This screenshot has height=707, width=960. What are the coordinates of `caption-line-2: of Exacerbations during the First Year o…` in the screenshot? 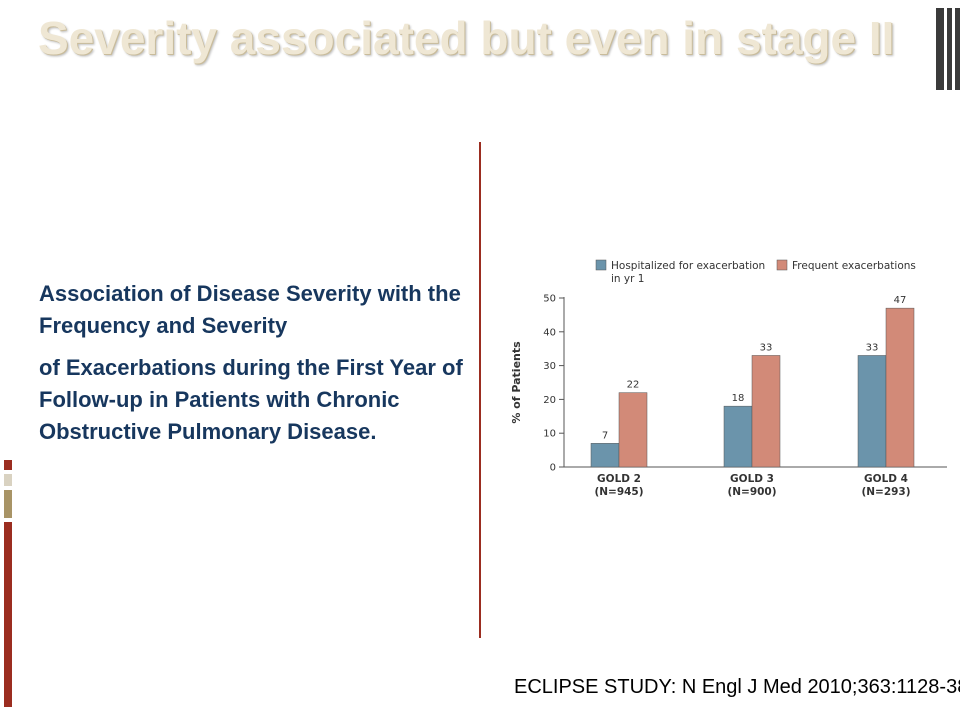 It's located at (251, 399).